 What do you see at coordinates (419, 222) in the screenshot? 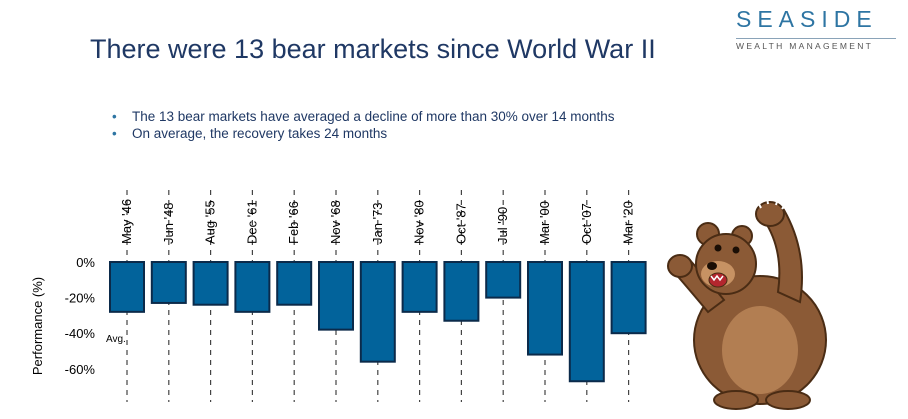
I see `category-label: Nov '80` at bounding box center [419, 222].